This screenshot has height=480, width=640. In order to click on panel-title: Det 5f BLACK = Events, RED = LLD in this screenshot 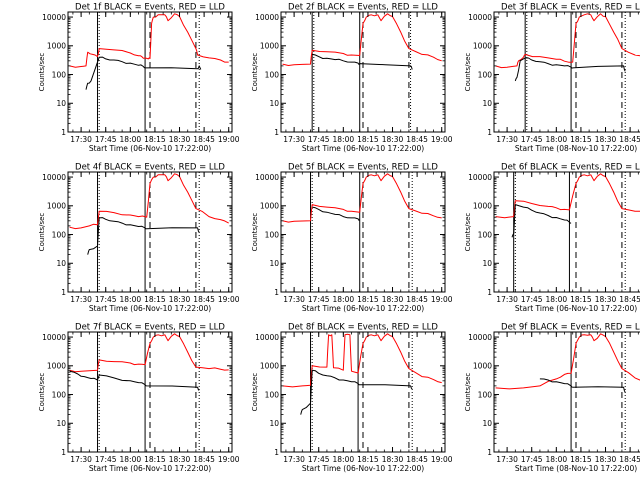, I will do `click(363, 168)`.